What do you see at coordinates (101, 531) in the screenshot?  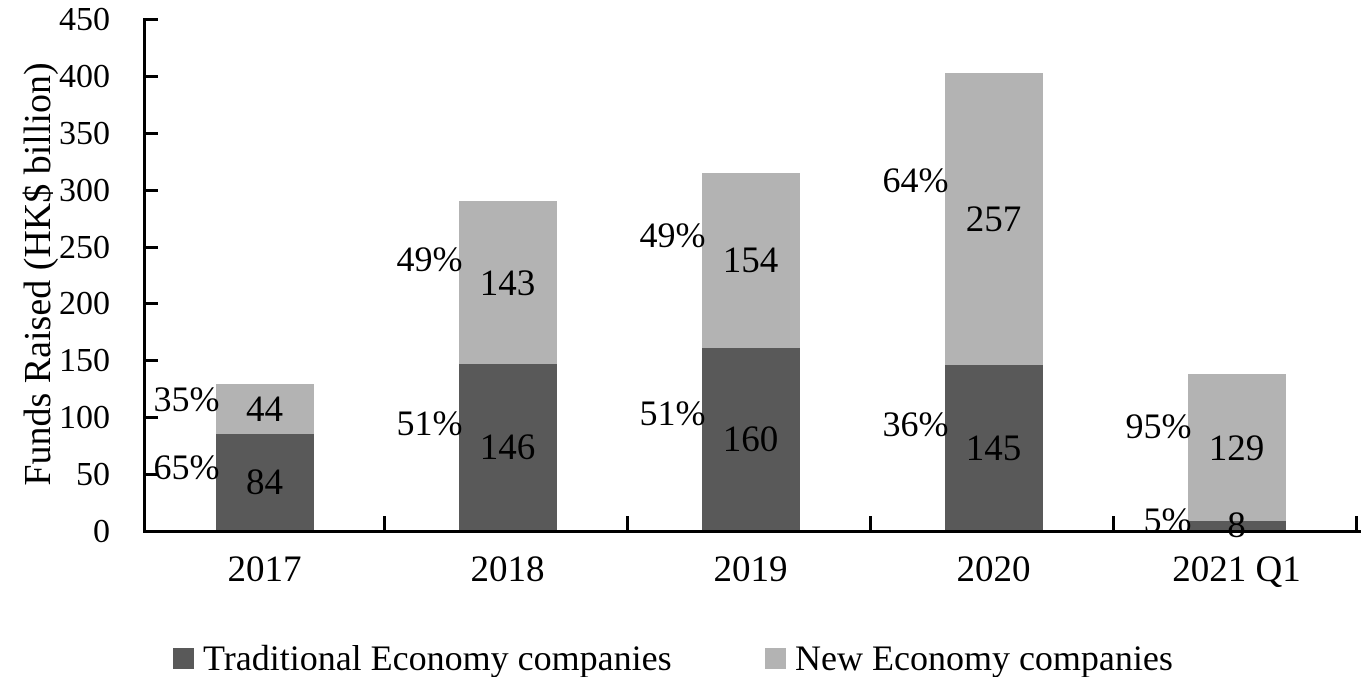 I see `y-tick-label: 0` at bounding box center [101, 531].